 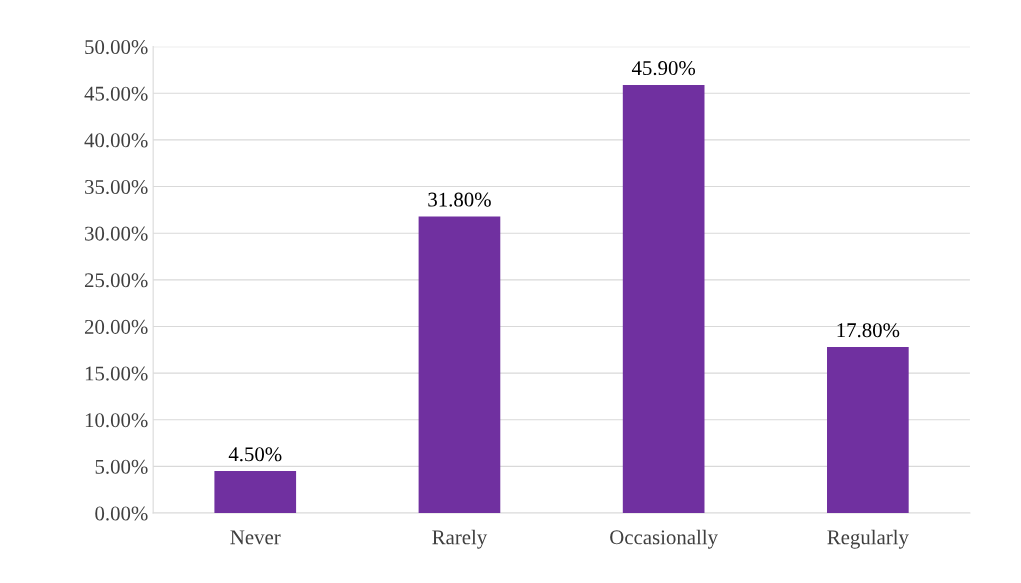 I want to click on y-tick-label: 45.00%, so click(x=116, y=93).